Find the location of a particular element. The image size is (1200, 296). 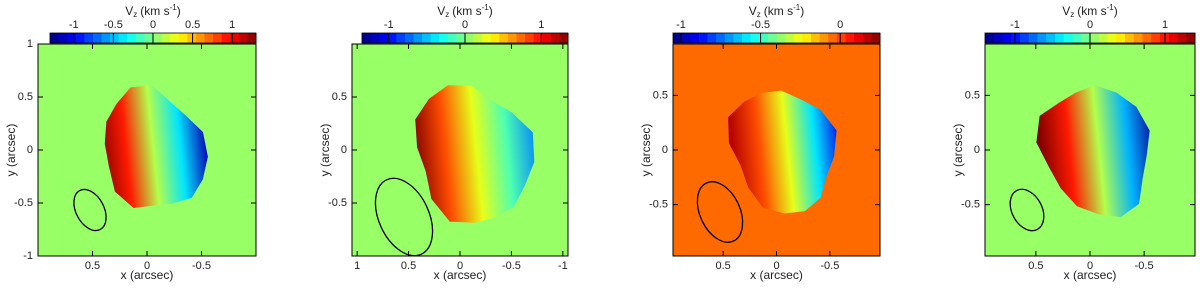

x-tick-label: -1 is located at coordinates (563, 266).